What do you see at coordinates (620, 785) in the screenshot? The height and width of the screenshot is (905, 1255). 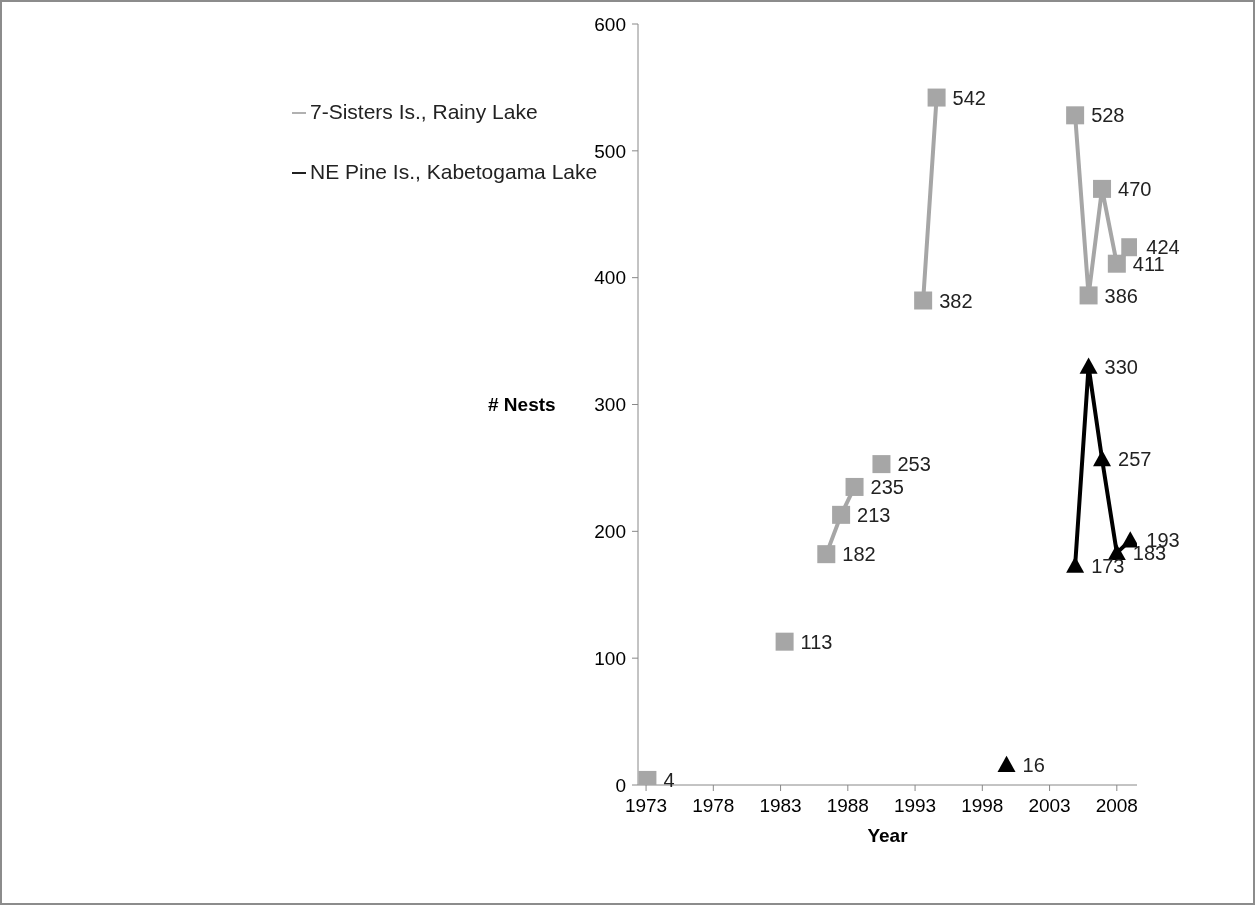 I see `y-tick-label: 0` at bounding box center [620, 785].